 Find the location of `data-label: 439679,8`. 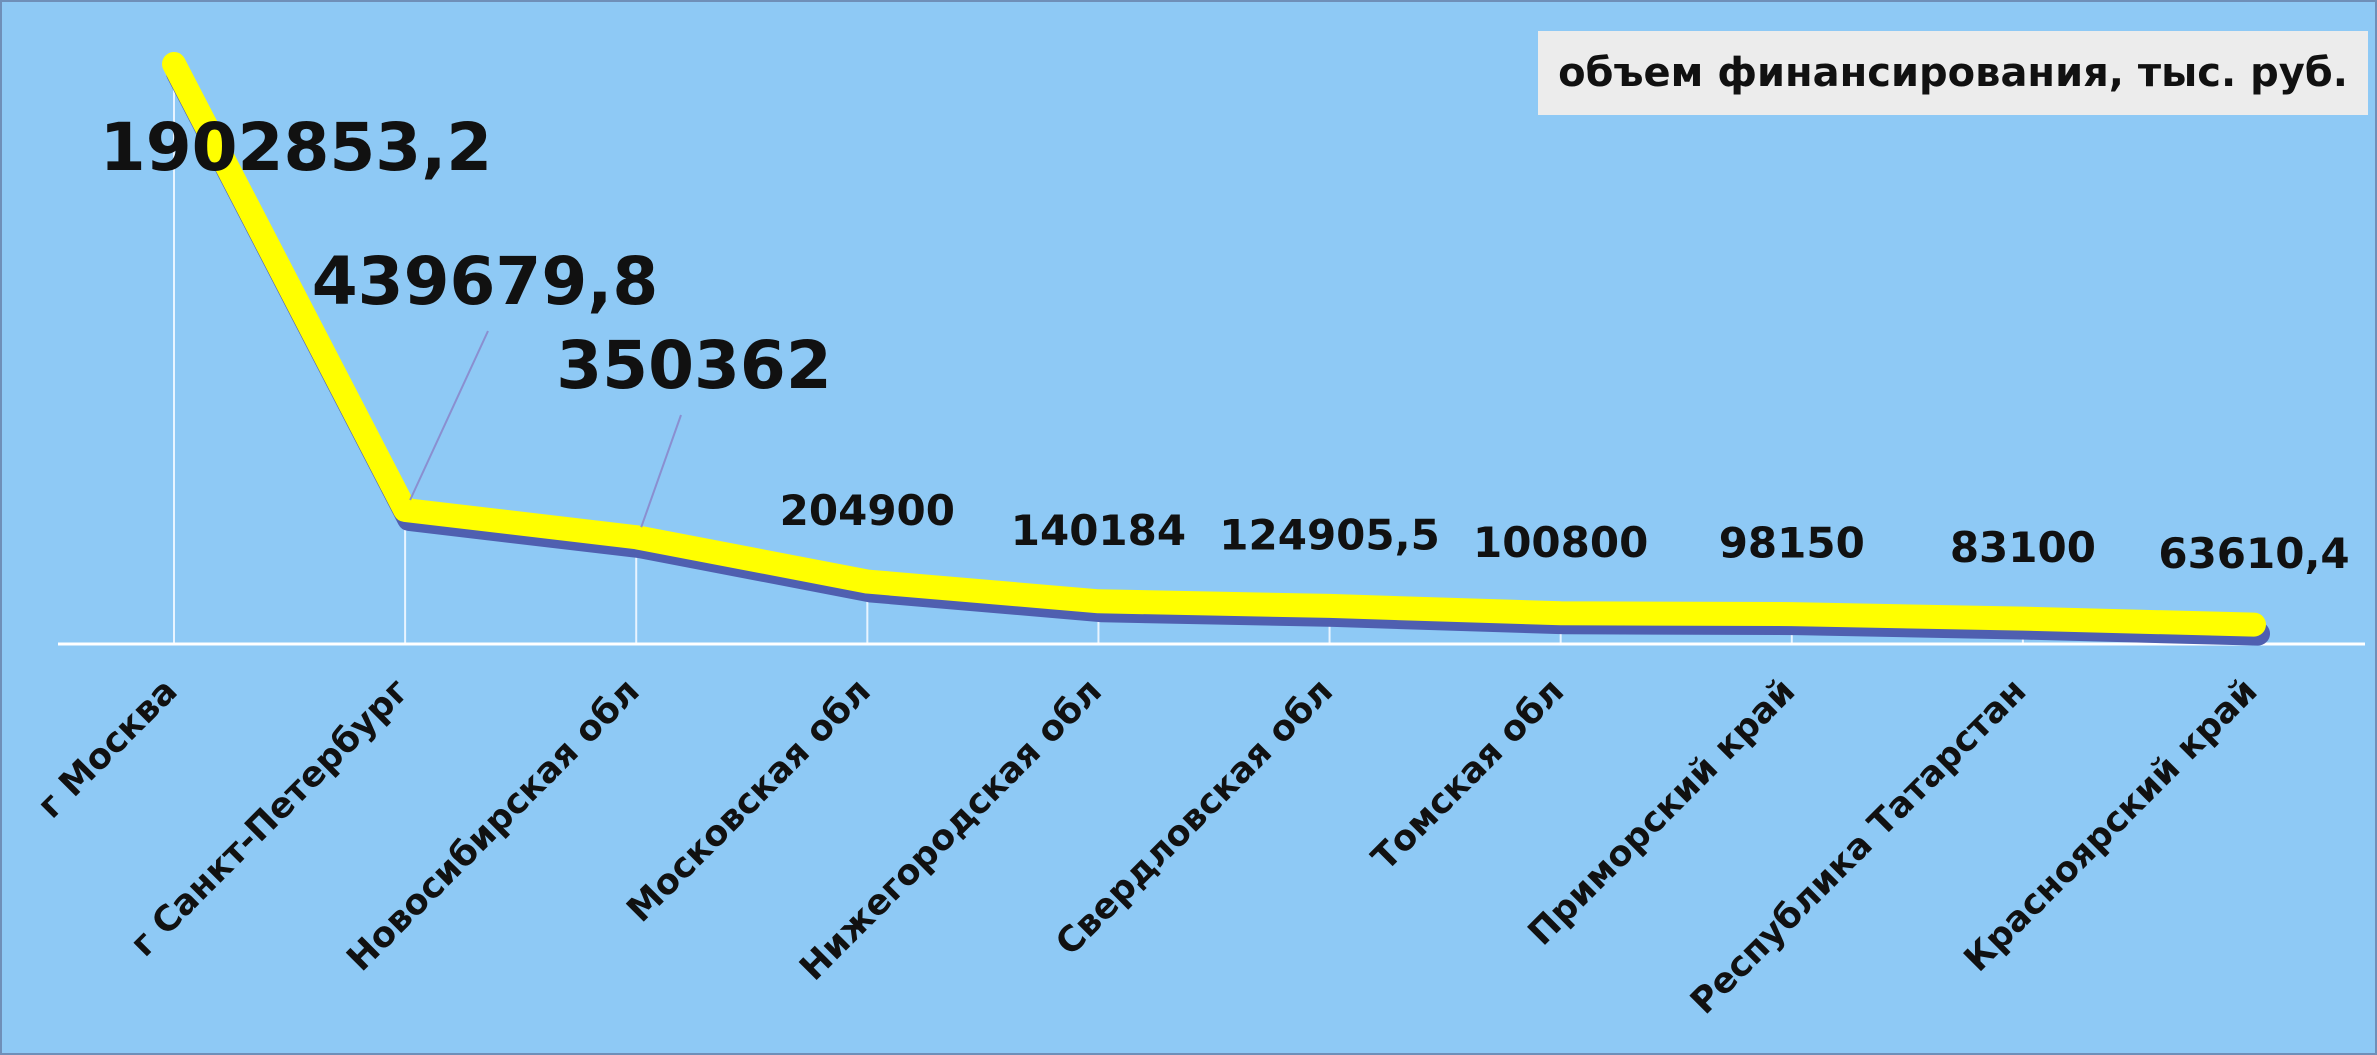

data-label: 439679,8 is located at coordinates (485, 281).